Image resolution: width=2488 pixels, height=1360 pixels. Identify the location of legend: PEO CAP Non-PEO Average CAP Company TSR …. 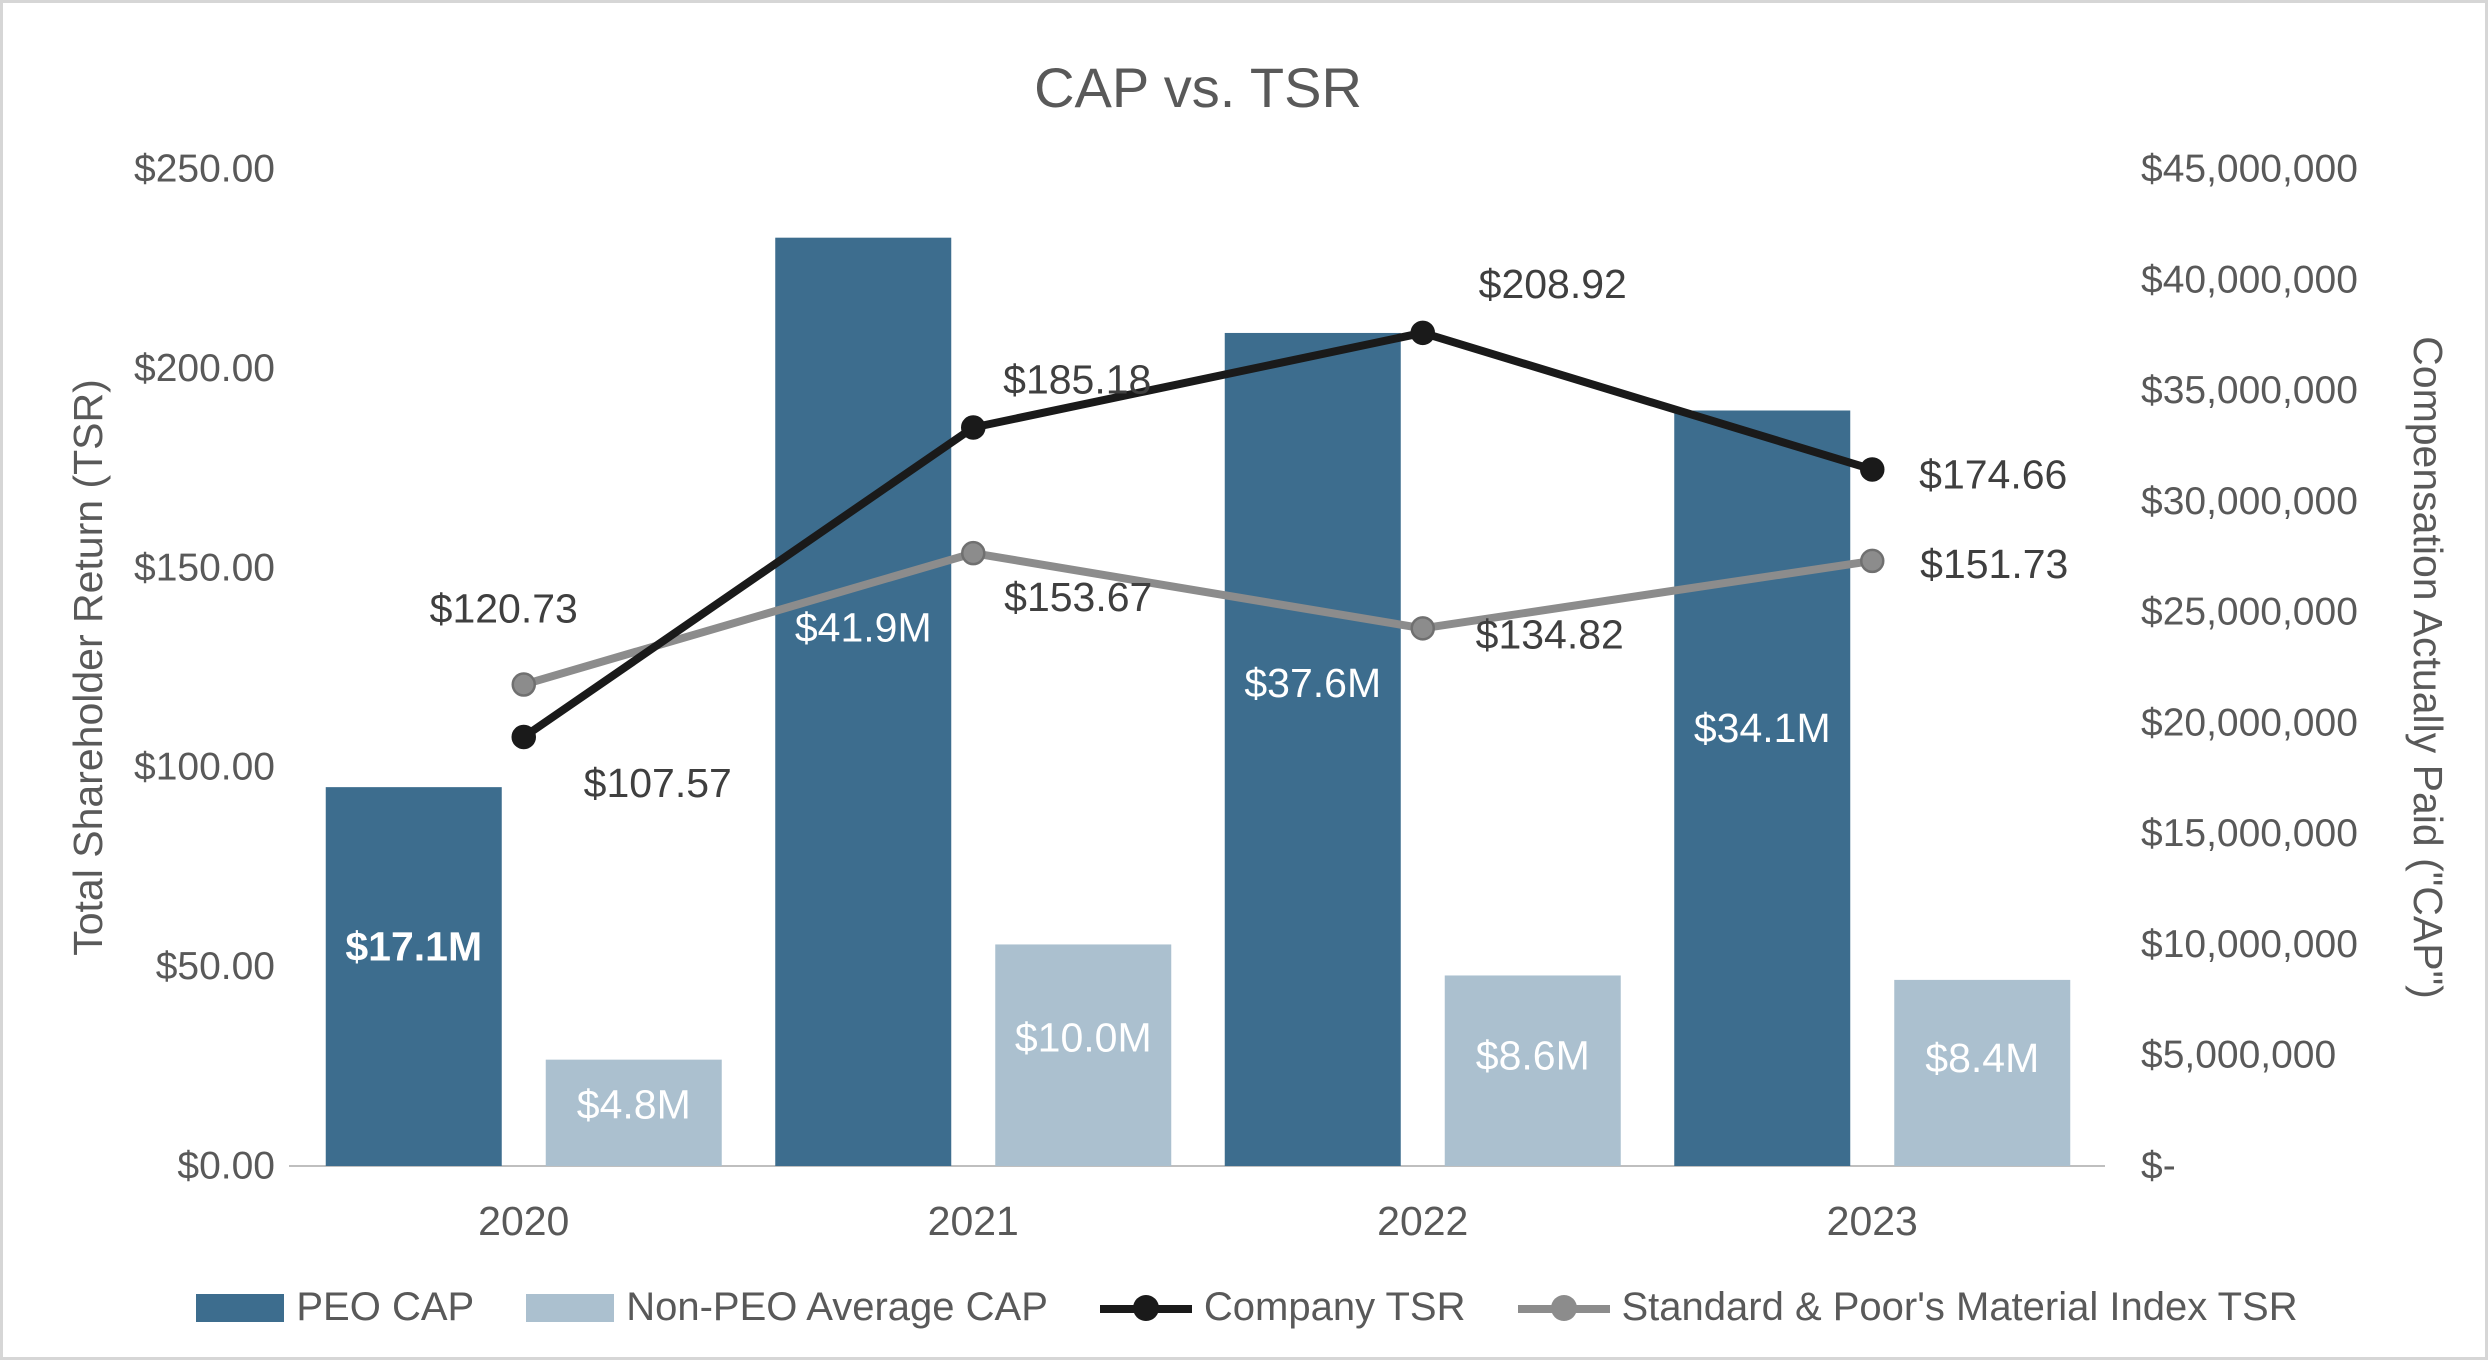
(1244, 1307).